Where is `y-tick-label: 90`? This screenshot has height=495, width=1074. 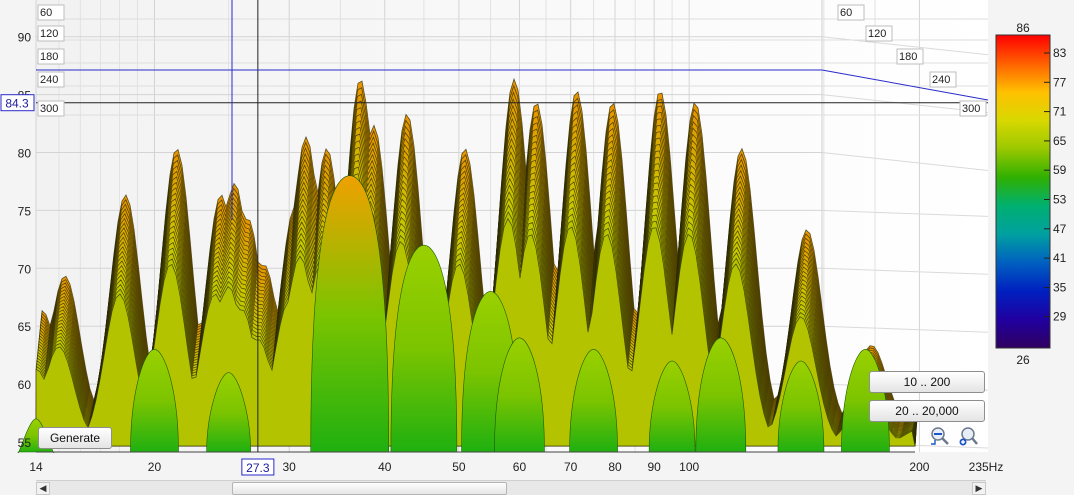
y-tick-label: 90 is located at coordinates (25, 38).